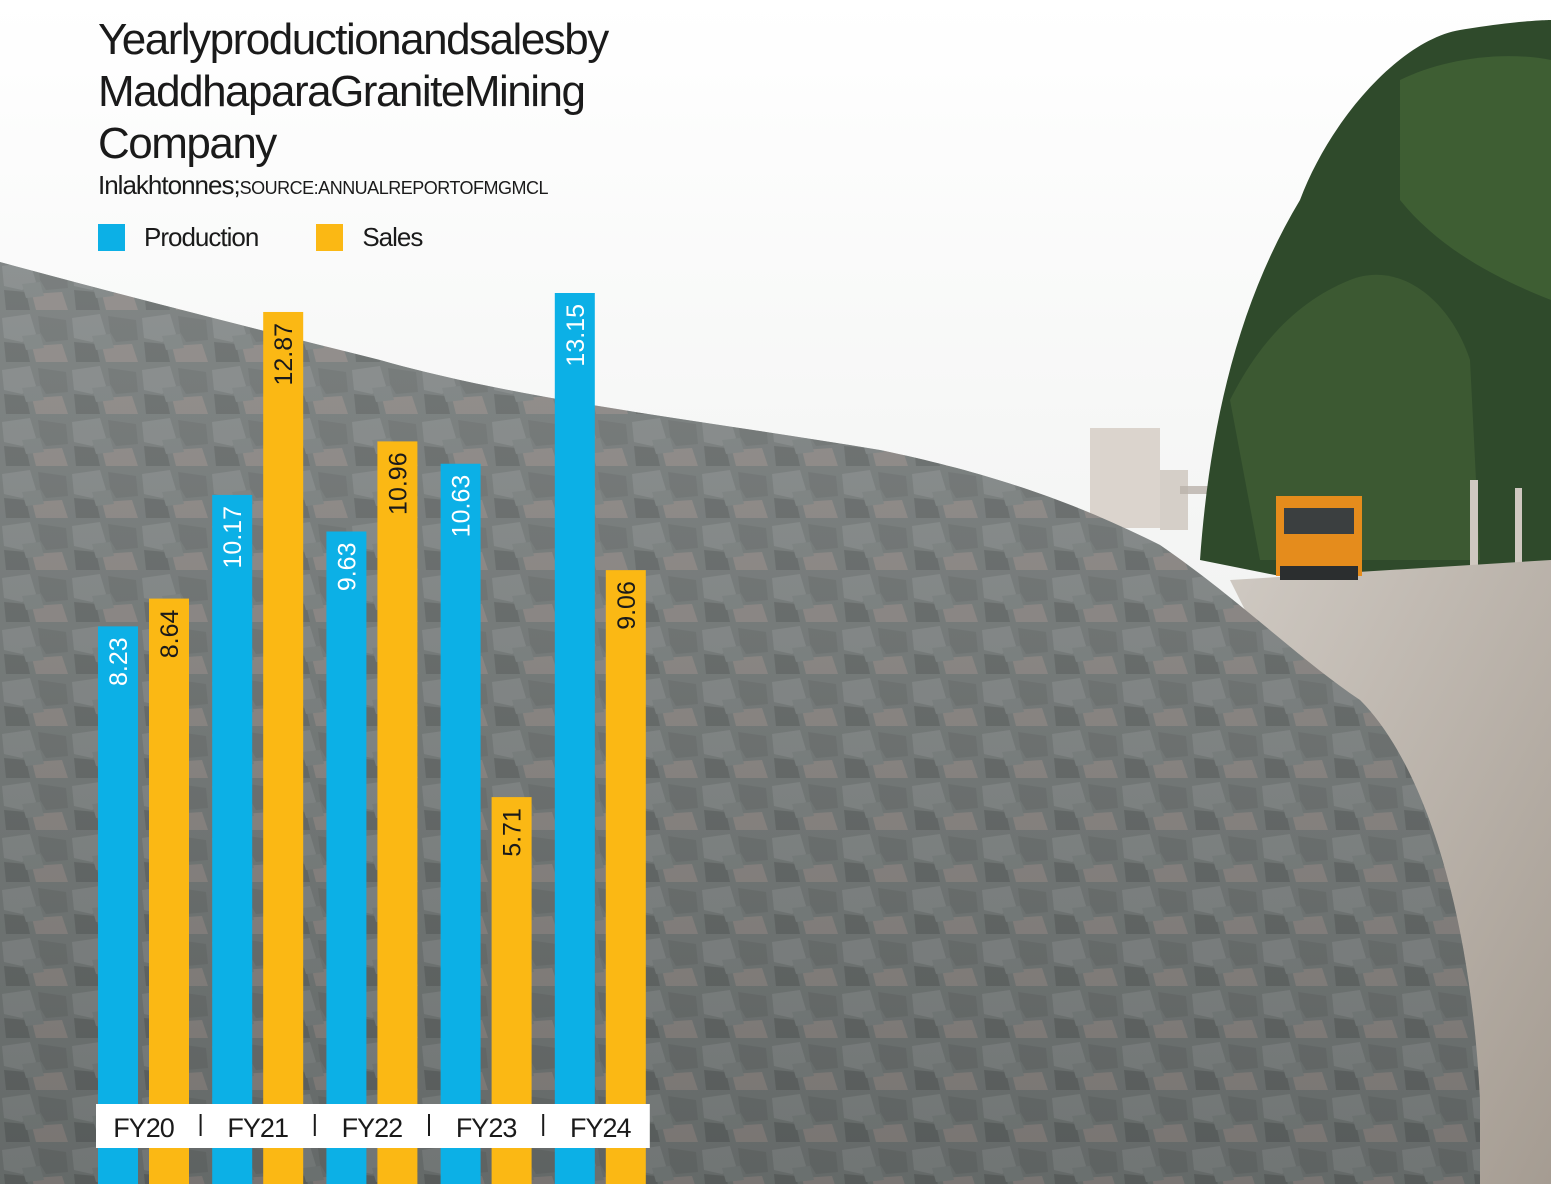 The image size is (1551, 1184). I want to click on legend-label-sales: Sales, so click(392, 237).